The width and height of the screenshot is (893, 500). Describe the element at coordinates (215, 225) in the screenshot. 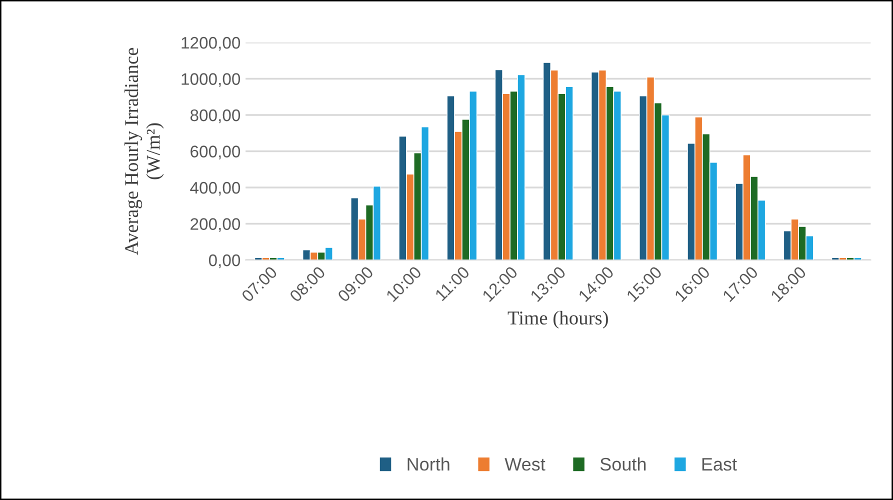

I see `y-tick-label: 200,00` at that location.